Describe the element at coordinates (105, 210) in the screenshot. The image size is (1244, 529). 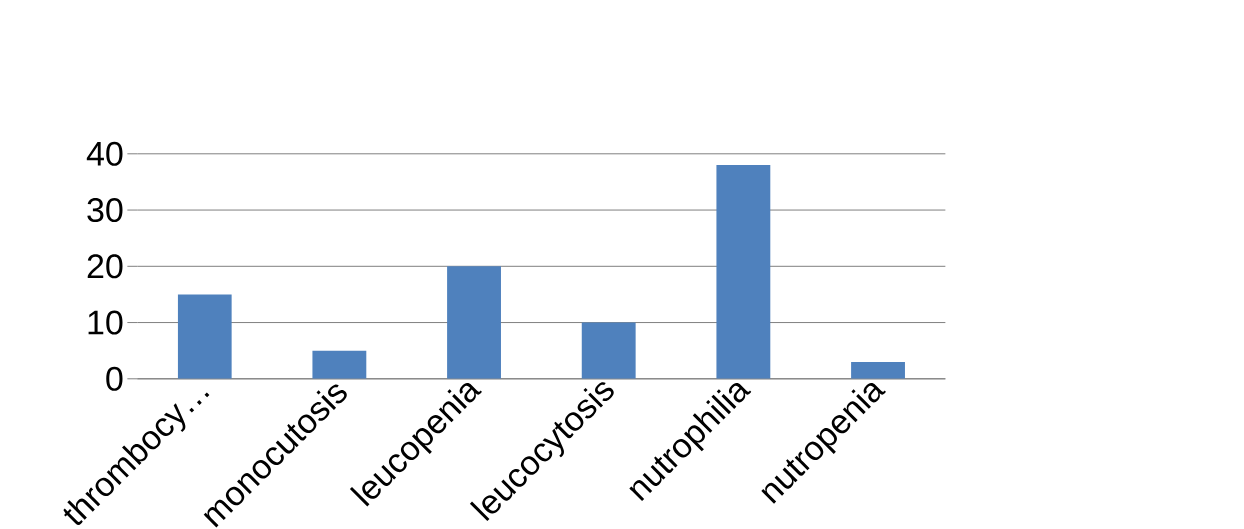
I see `y-tick-label: 30` at that location.